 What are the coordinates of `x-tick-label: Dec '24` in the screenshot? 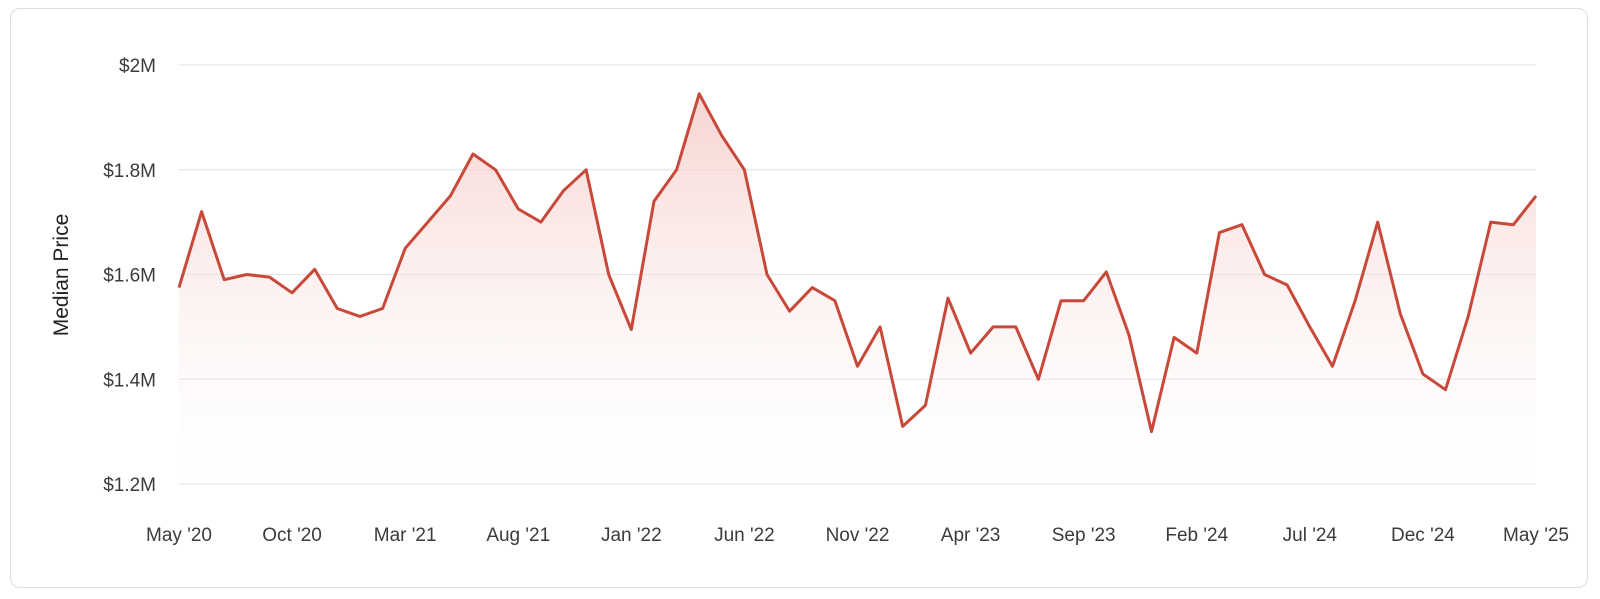 It's located at (1423, 535).